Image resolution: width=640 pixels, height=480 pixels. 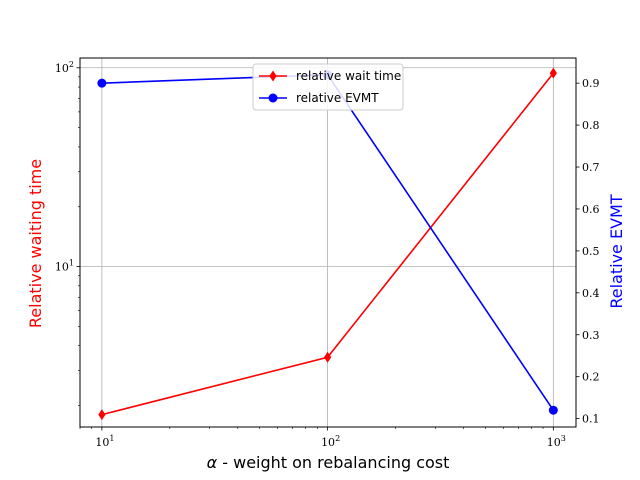 I want to click on right-y-tick-label: 0.6, so click(x=591, y=209).